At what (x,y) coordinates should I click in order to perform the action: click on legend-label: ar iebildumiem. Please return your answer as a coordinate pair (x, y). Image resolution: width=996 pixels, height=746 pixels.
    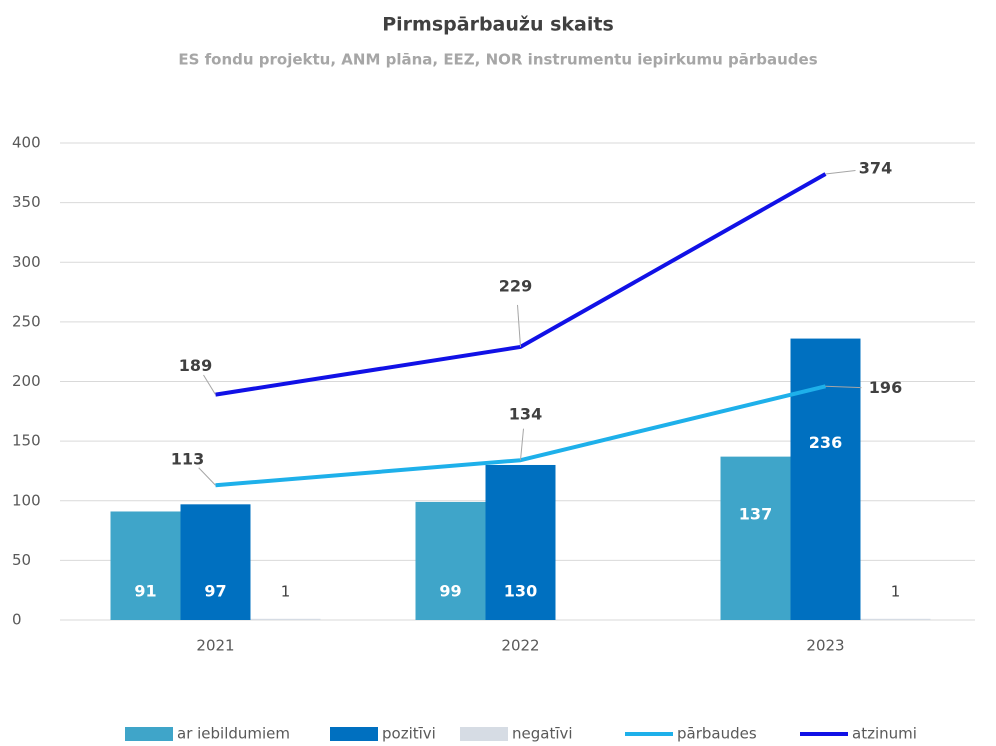
    Looking at the image, I should click on (233, 734).